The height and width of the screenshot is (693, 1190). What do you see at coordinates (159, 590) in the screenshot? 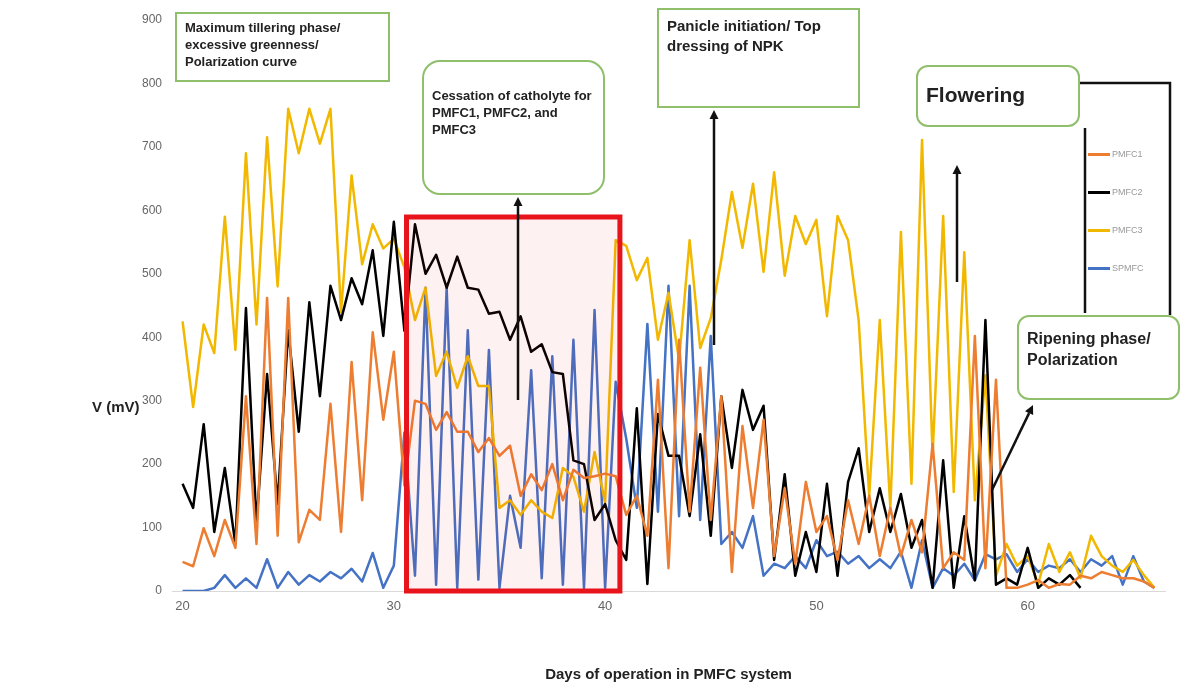
I see `y-tick-label: 0` at bounding box center [159, 590].